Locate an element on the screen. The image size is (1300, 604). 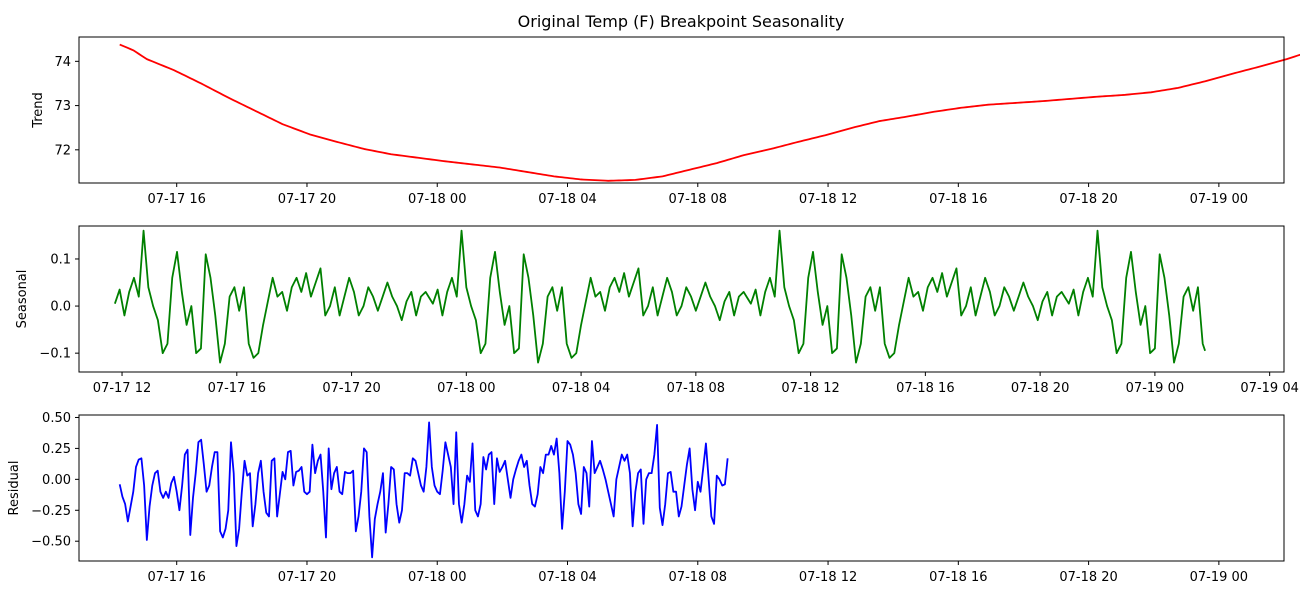
y-tick-label: −0.25 is located at coordinates (51, 511).